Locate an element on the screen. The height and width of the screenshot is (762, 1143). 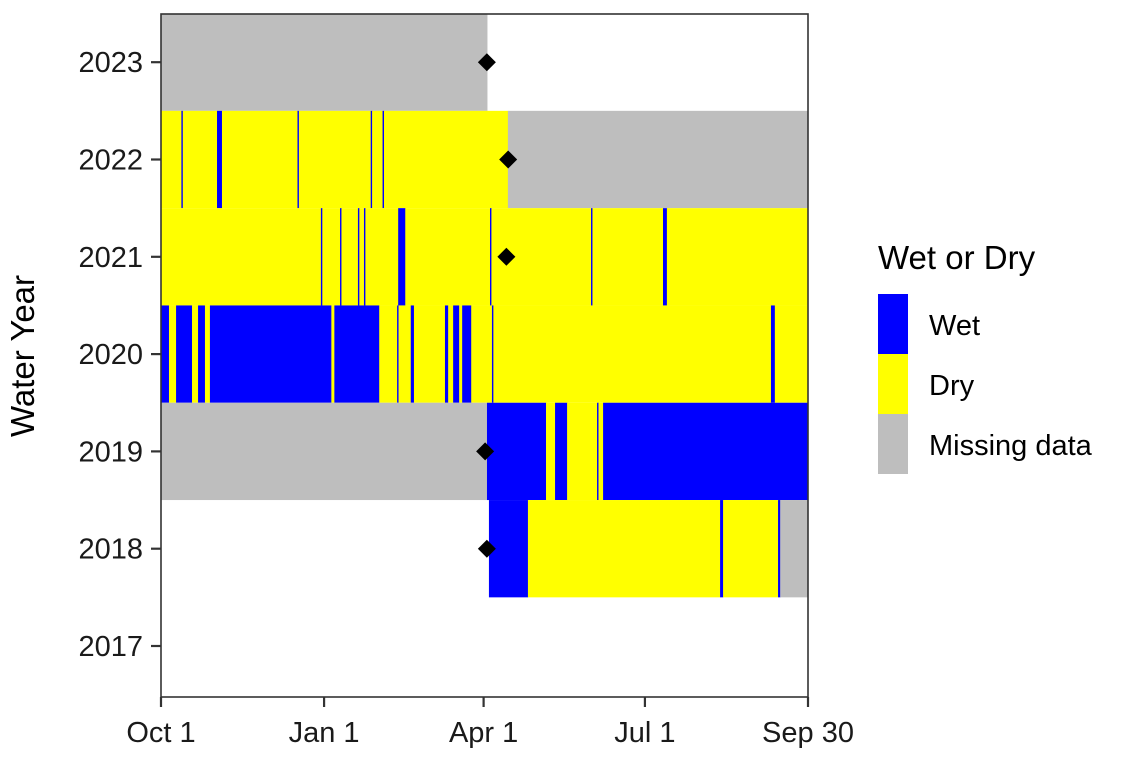
legend-label: Missing data is located at coordinates (1011, 446).